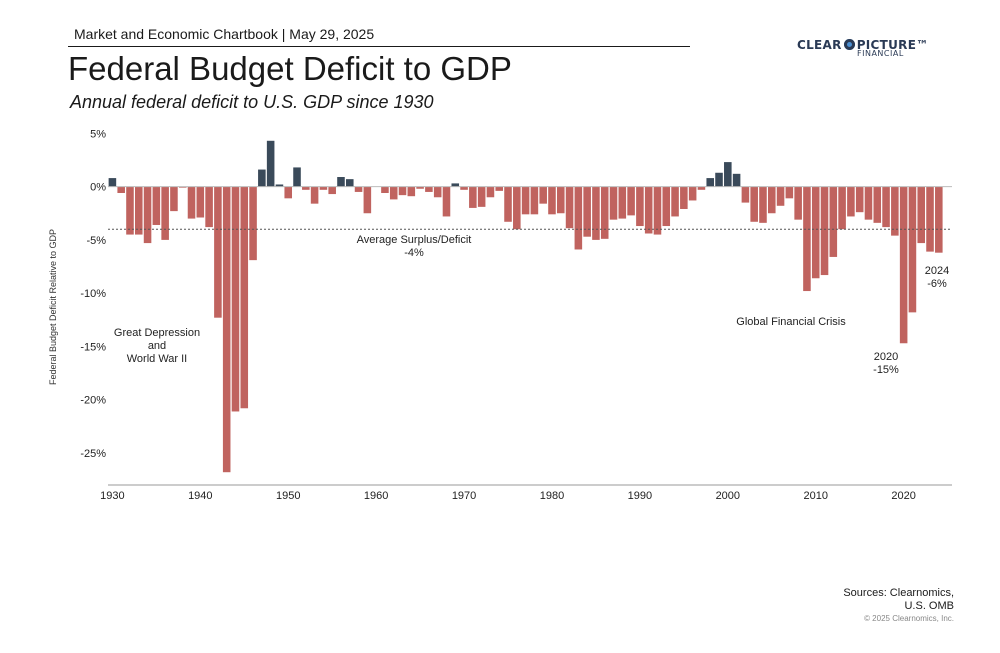  Describe the element at coordinates (587, 211) in the screenshot. I see `bar-1984` at that location.